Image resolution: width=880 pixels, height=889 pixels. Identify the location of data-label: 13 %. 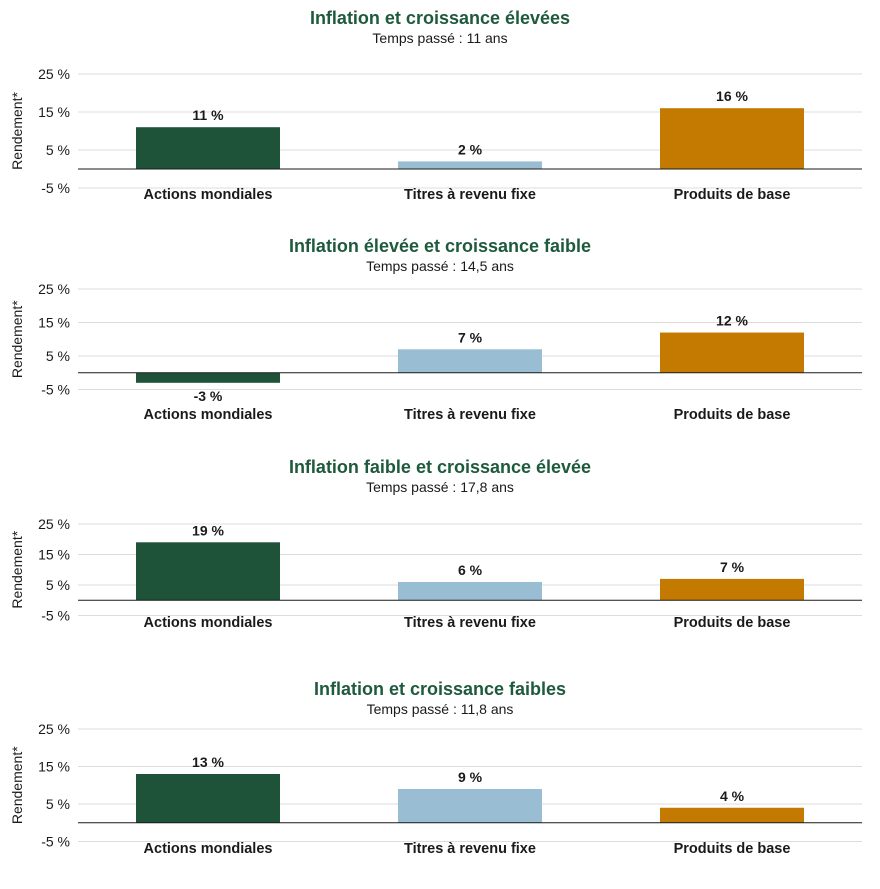
(208, 762).